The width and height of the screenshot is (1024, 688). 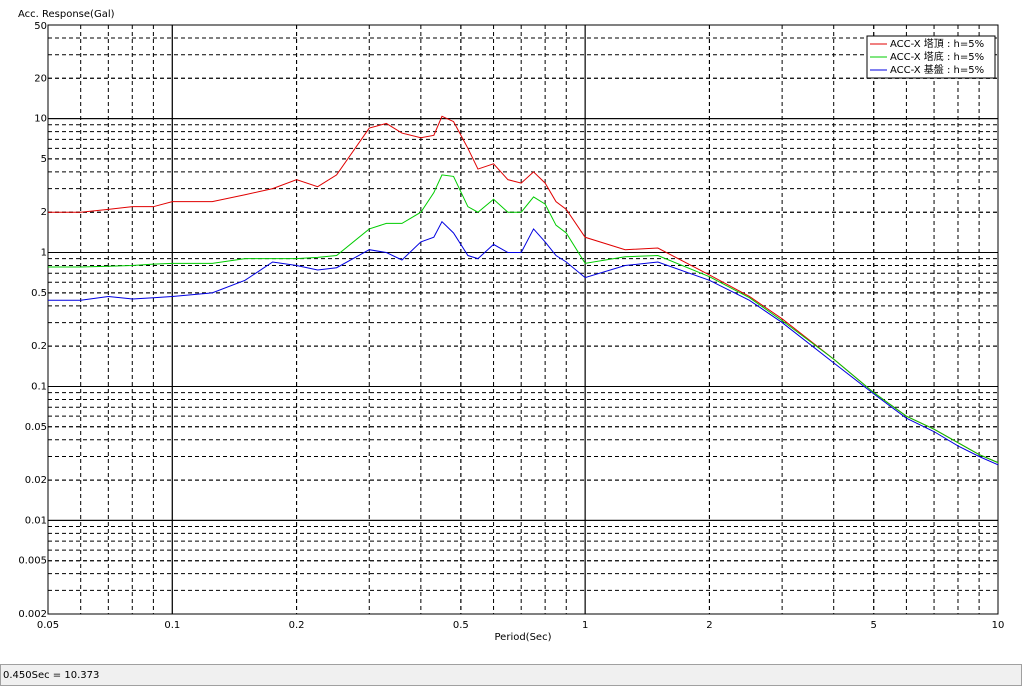 I want to click on y-tick-label: 0.01, so click(x=36, y=520).